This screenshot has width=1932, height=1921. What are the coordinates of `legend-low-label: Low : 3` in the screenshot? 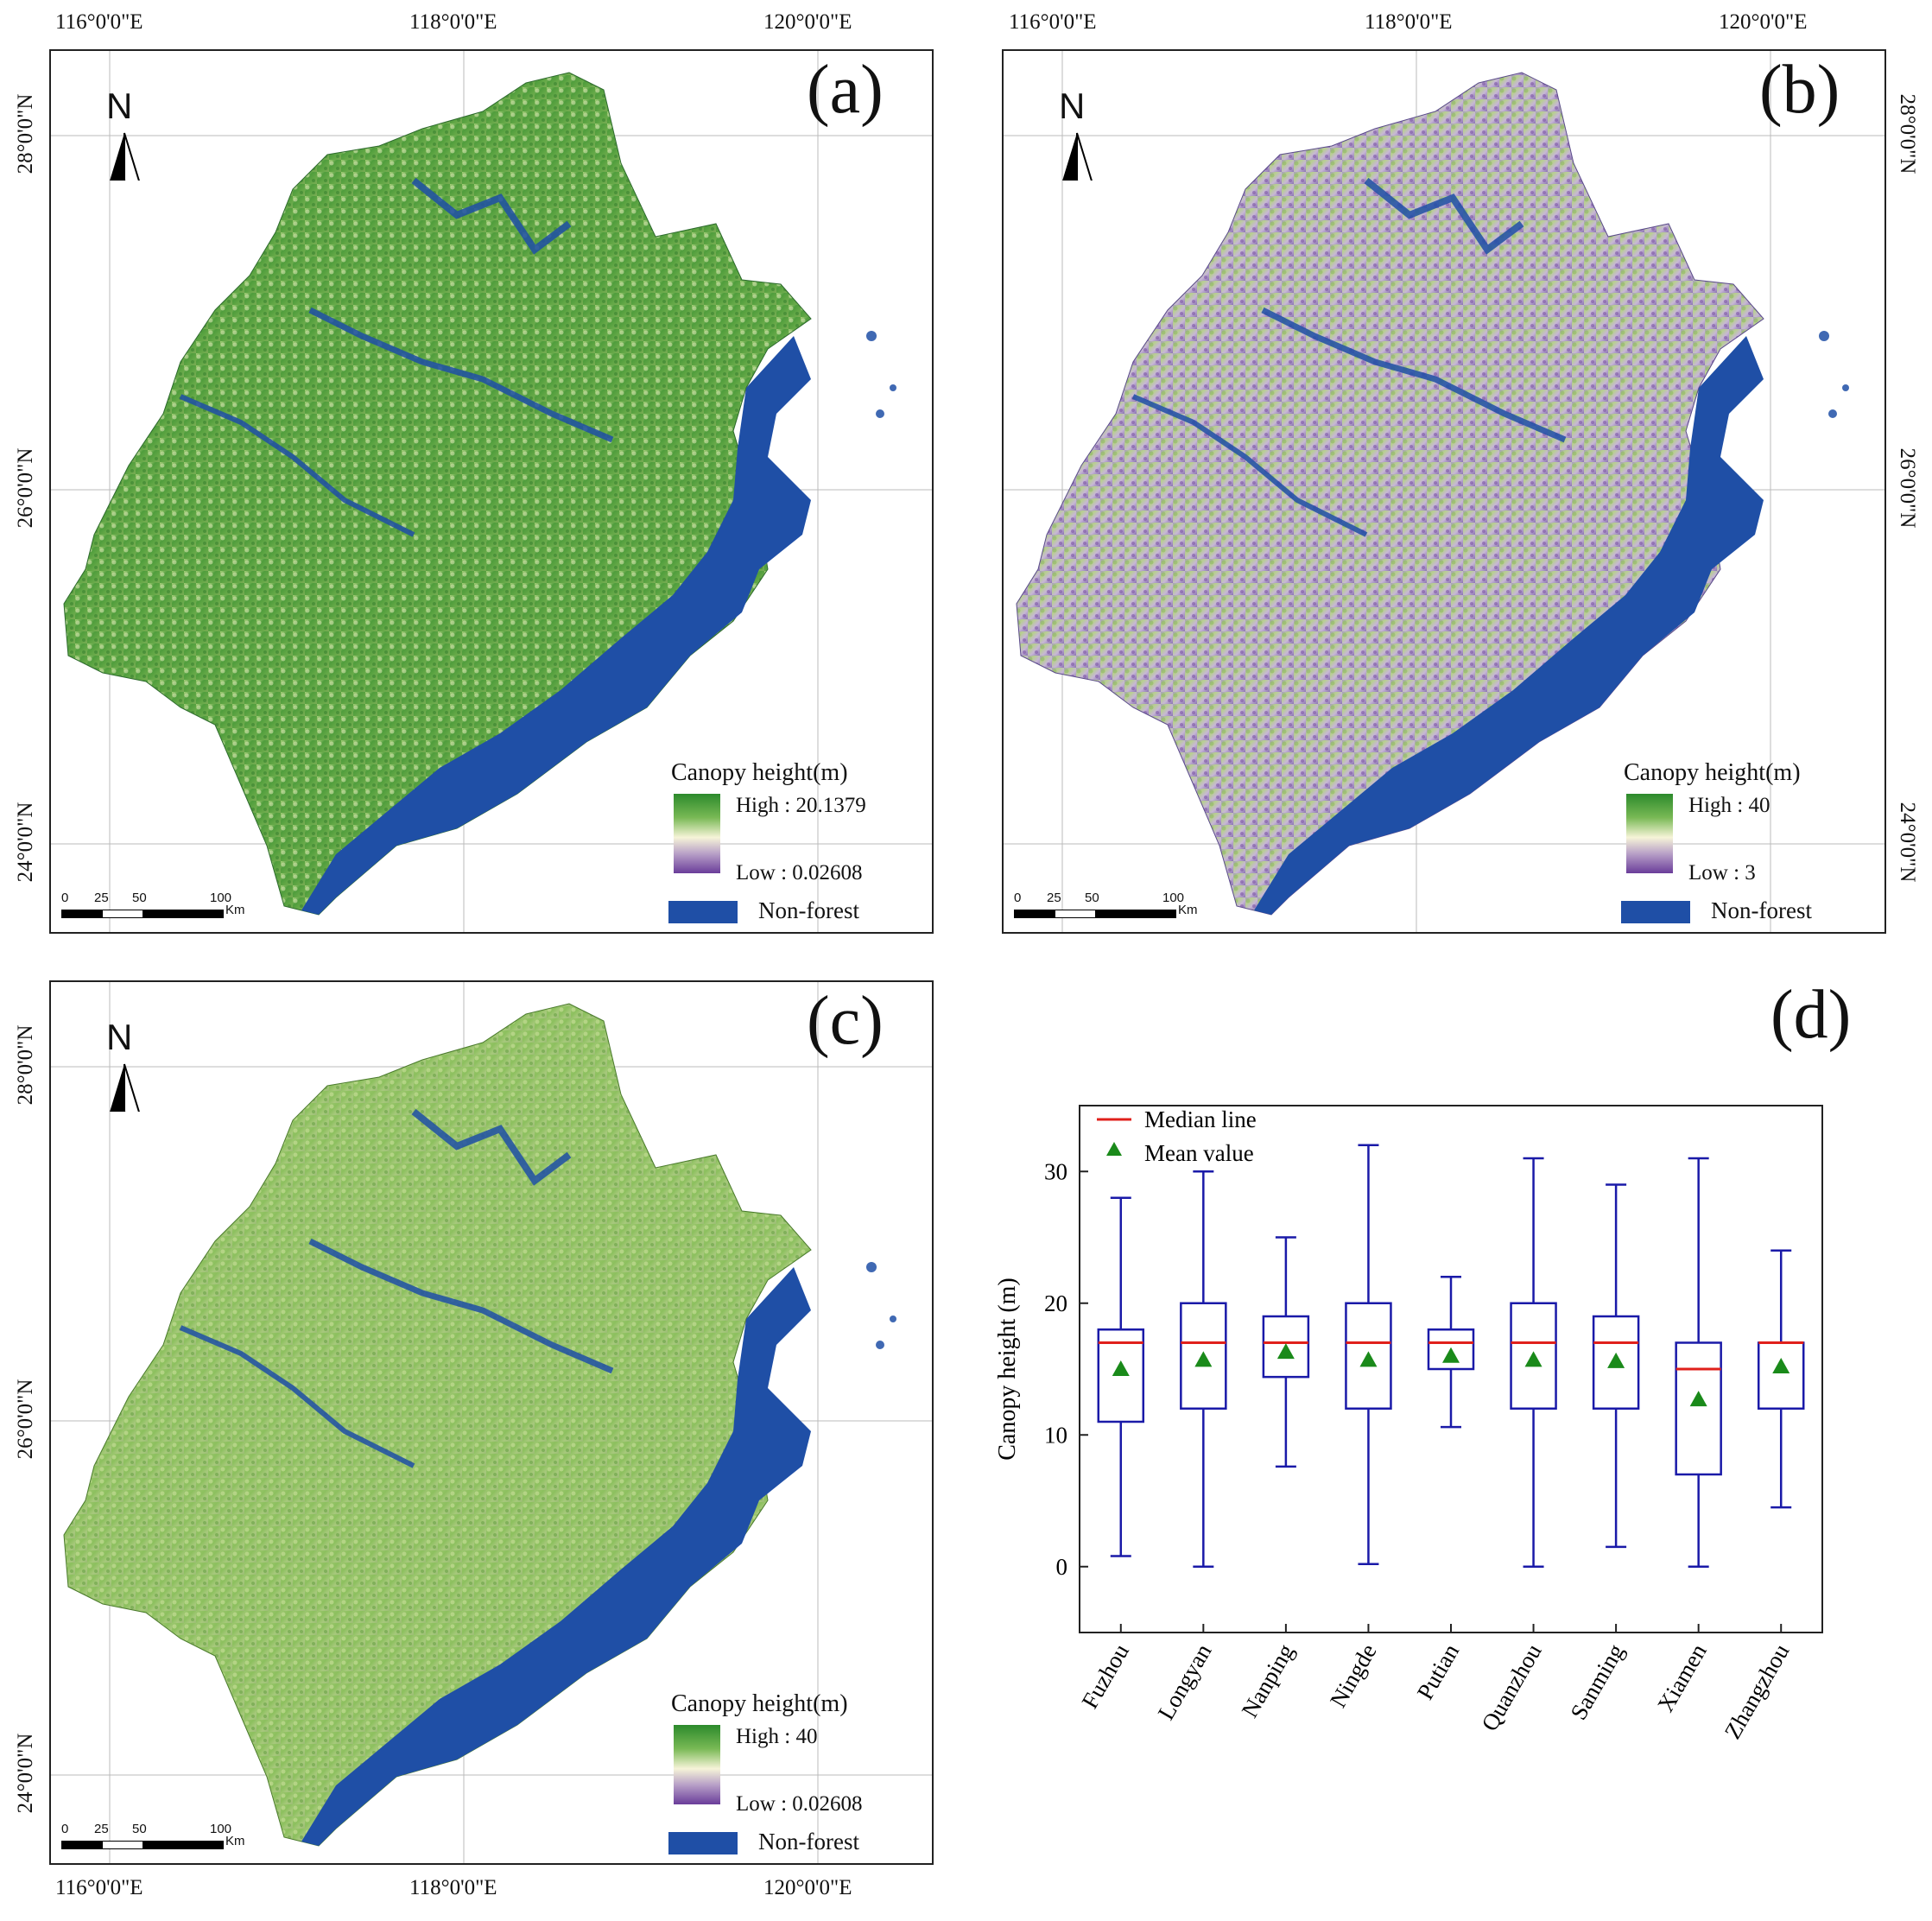 It's located at (1722, 872).